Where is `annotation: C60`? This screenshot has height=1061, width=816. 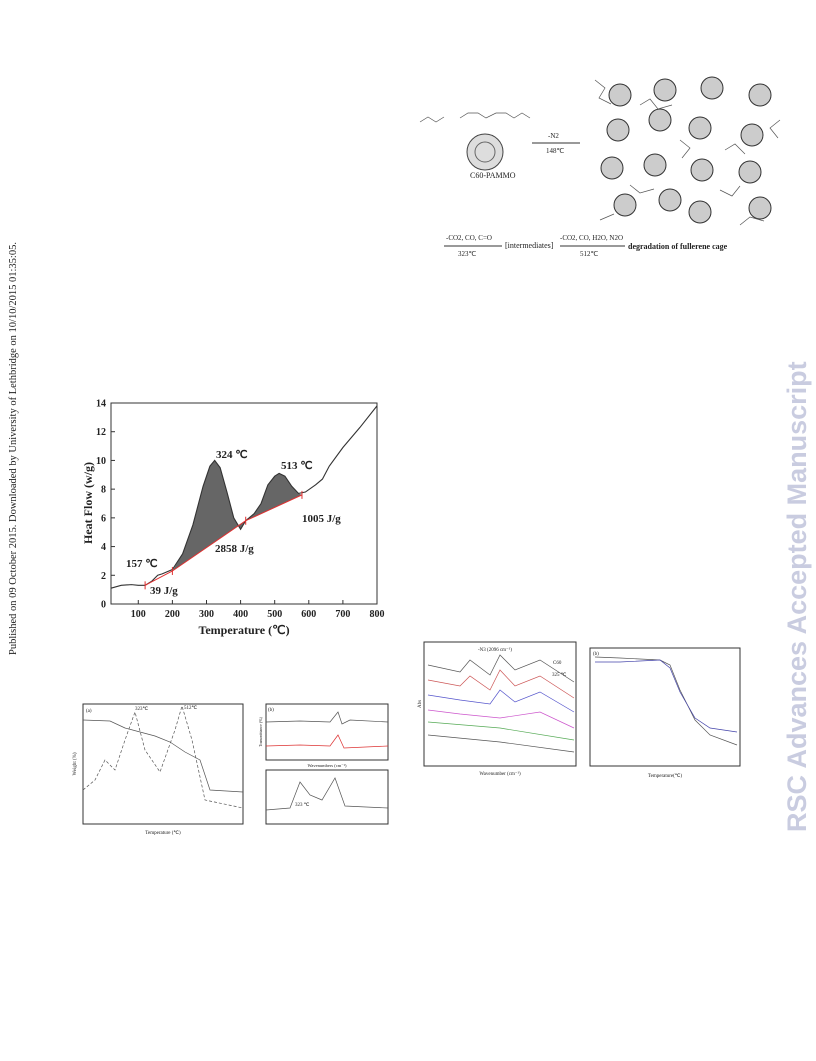
annotation: C60 is located at coordinates (557, 663).